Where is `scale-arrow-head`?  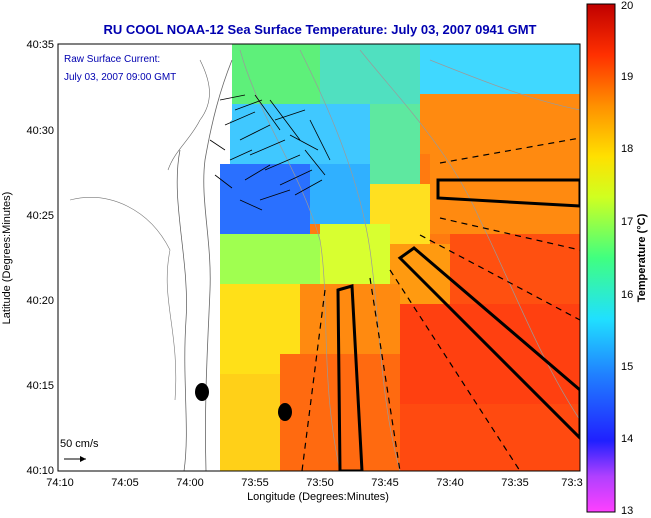
scale-arrow-head is located at coordinates (83, 459).